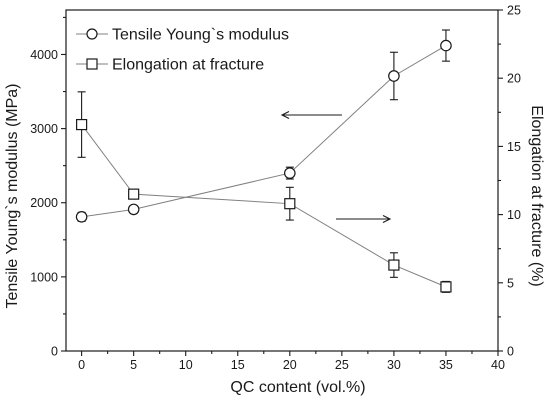  I want to click on legend-label-modulus: Tensile Young`s modulus, so click(200, 35).